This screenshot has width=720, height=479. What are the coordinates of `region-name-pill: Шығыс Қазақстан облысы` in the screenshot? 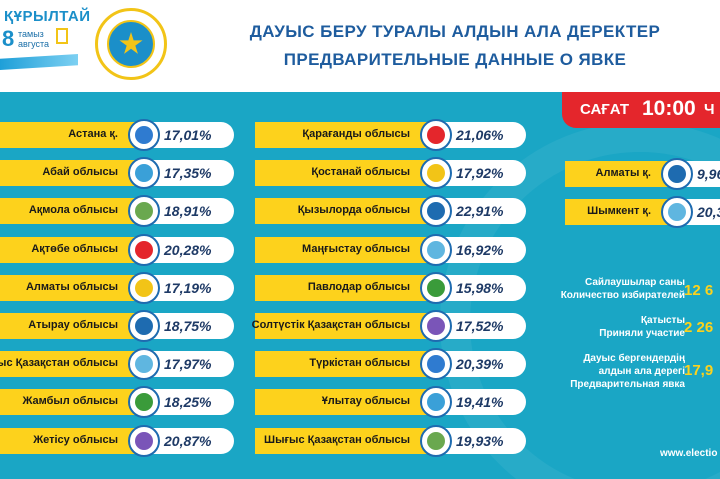 It's located at (348, 440).